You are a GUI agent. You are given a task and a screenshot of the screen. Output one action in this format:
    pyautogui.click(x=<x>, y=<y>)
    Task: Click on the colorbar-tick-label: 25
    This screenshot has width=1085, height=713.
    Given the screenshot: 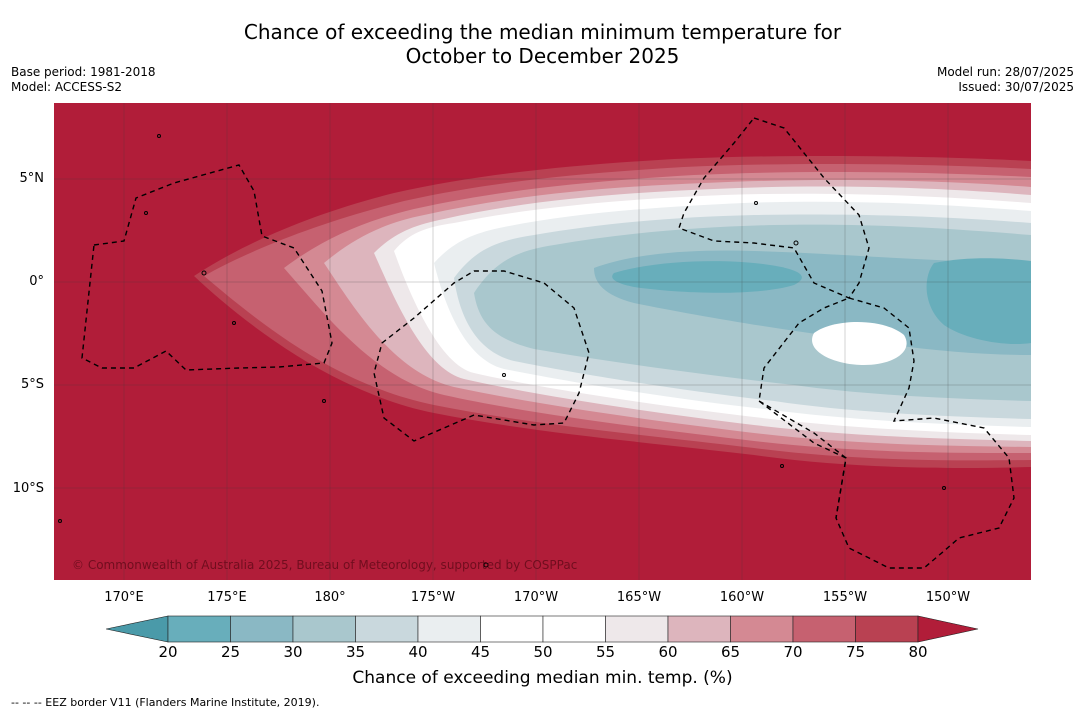 What is the action you would take?
    pyautogui.click(x=230, y=652)
    